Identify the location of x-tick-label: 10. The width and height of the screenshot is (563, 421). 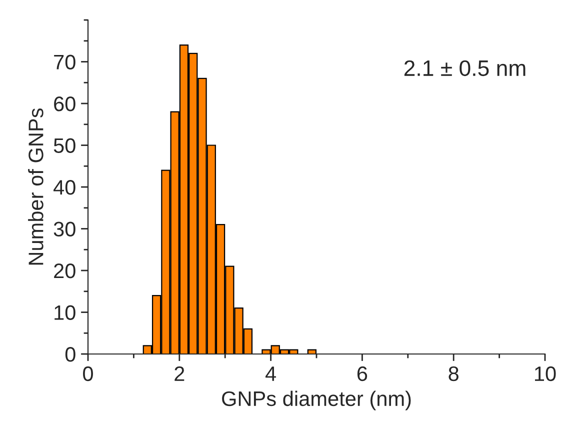
(545, 374).